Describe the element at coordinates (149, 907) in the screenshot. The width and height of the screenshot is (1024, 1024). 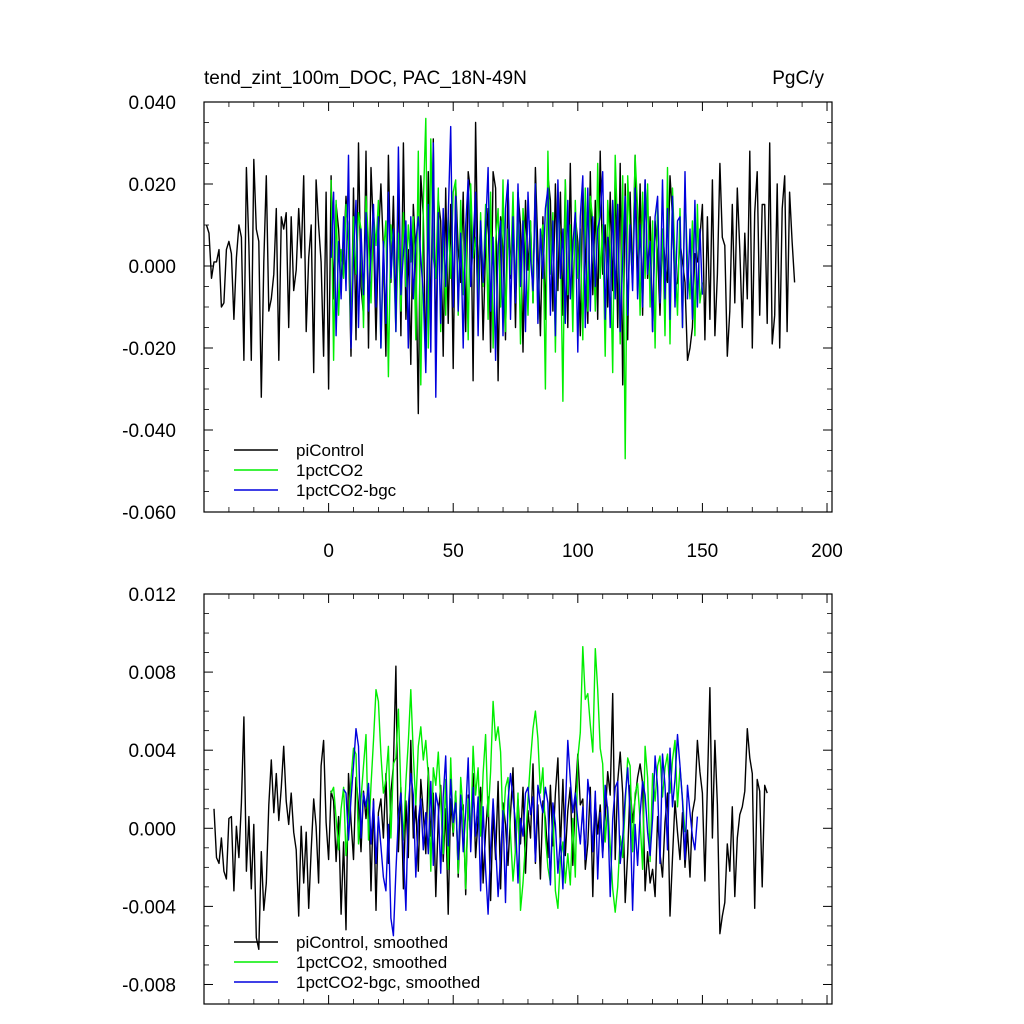
I see `bottom-y-tick-label: -0.004` at that location.